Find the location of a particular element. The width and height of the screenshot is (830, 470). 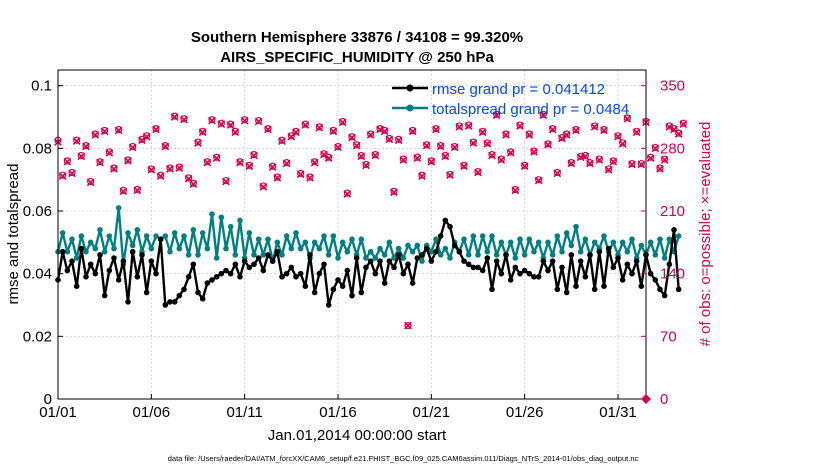

y2-tick-label-5: 350 is located at coordinates (672, 86).